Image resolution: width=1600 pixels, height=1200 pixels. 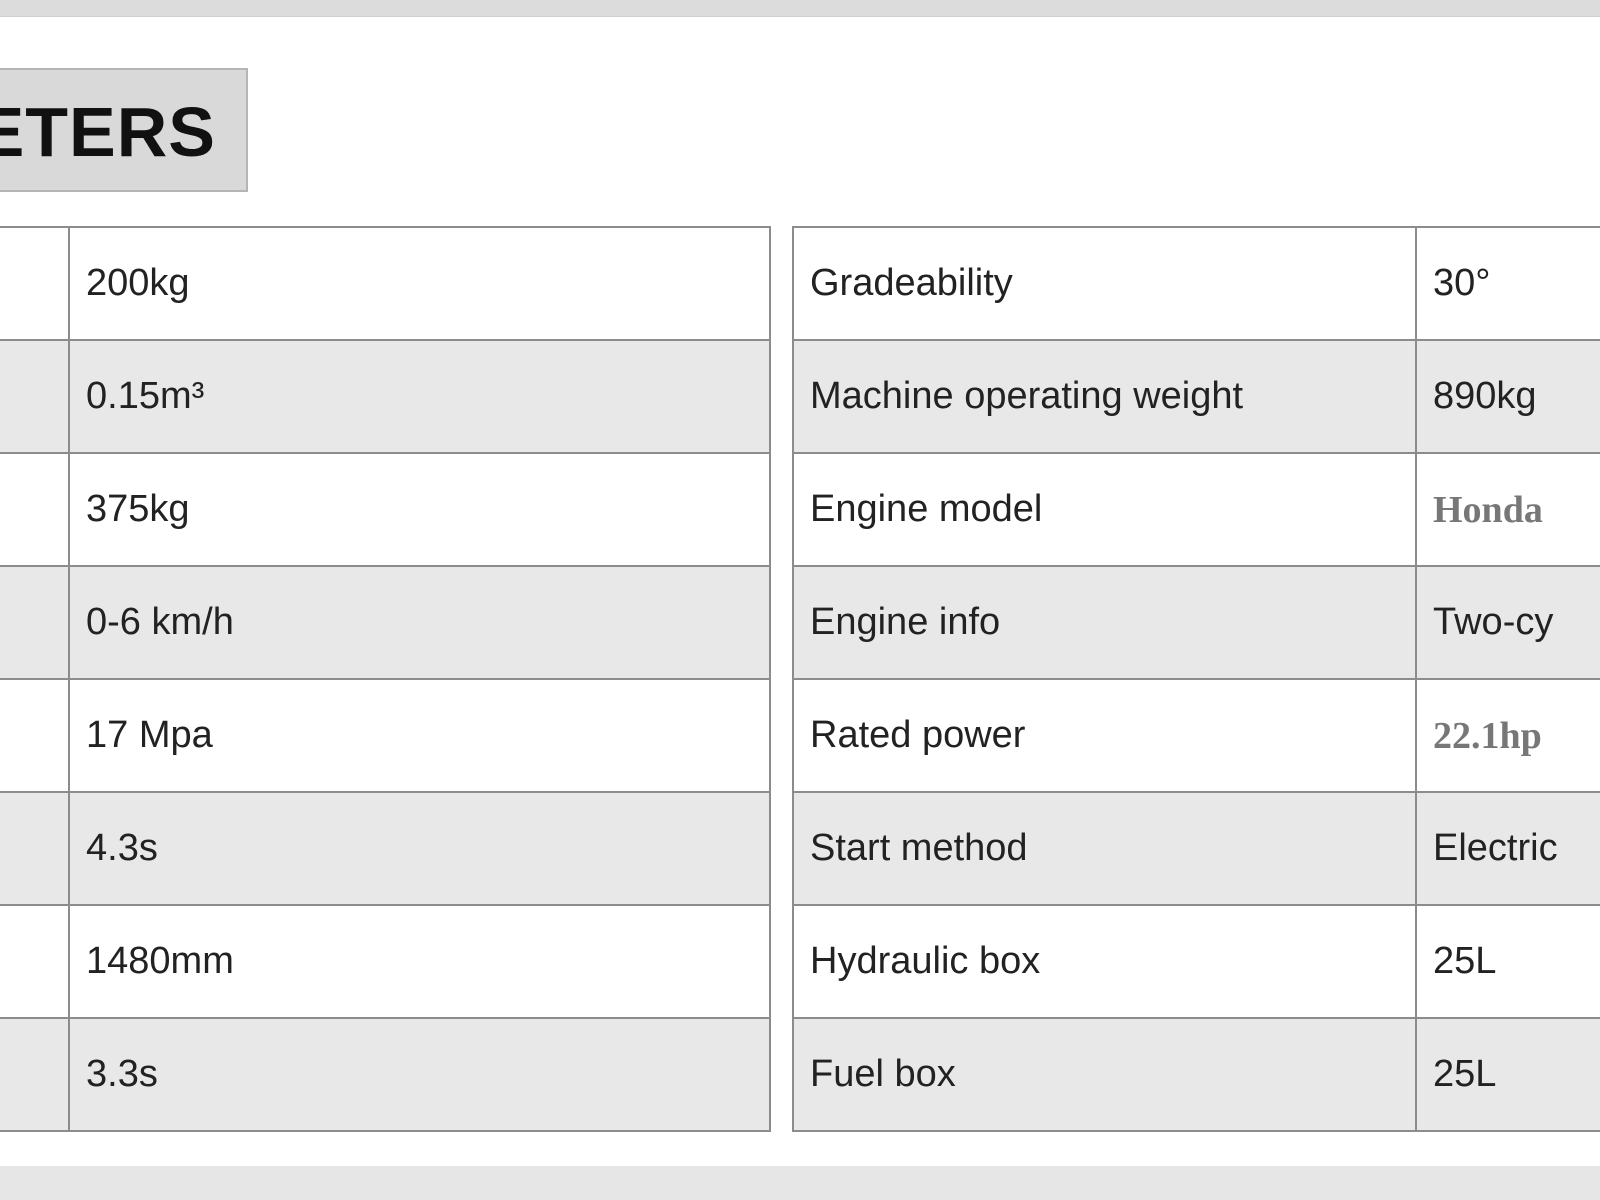 I want to click on spec-value: 30°, so click(x=1507, y=283).